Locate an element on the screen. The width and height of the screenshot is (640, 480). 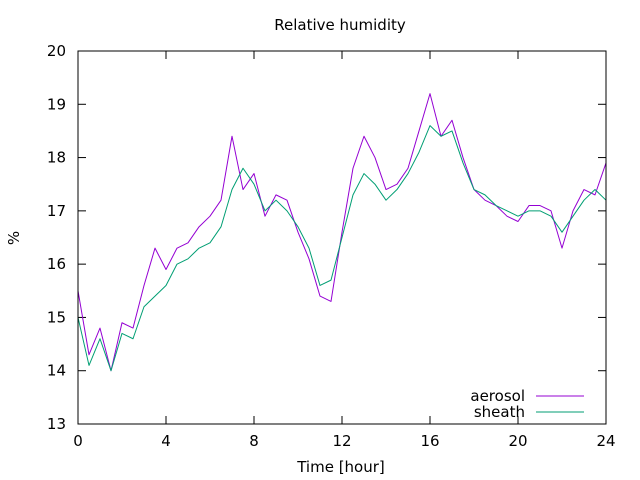
x-tick-label: 16 is located at coordinates (429, 441).